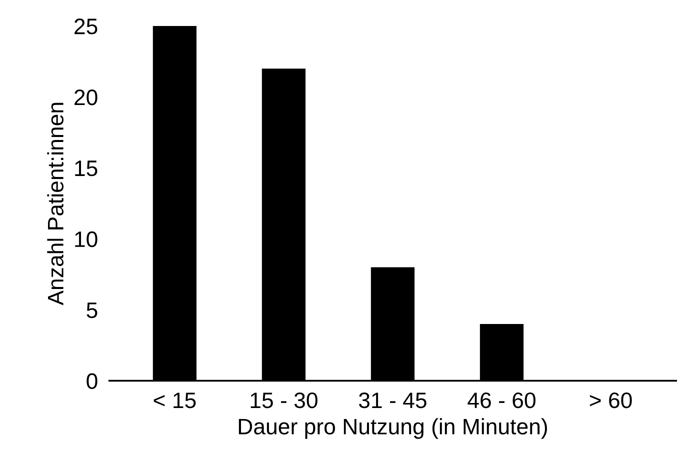 The width and height of the screenshot is (683, 473). What do you see at coordinates (86, 98) in the screenshot?
I see `y-tick-label: 20` at bounding box center [86, 98].